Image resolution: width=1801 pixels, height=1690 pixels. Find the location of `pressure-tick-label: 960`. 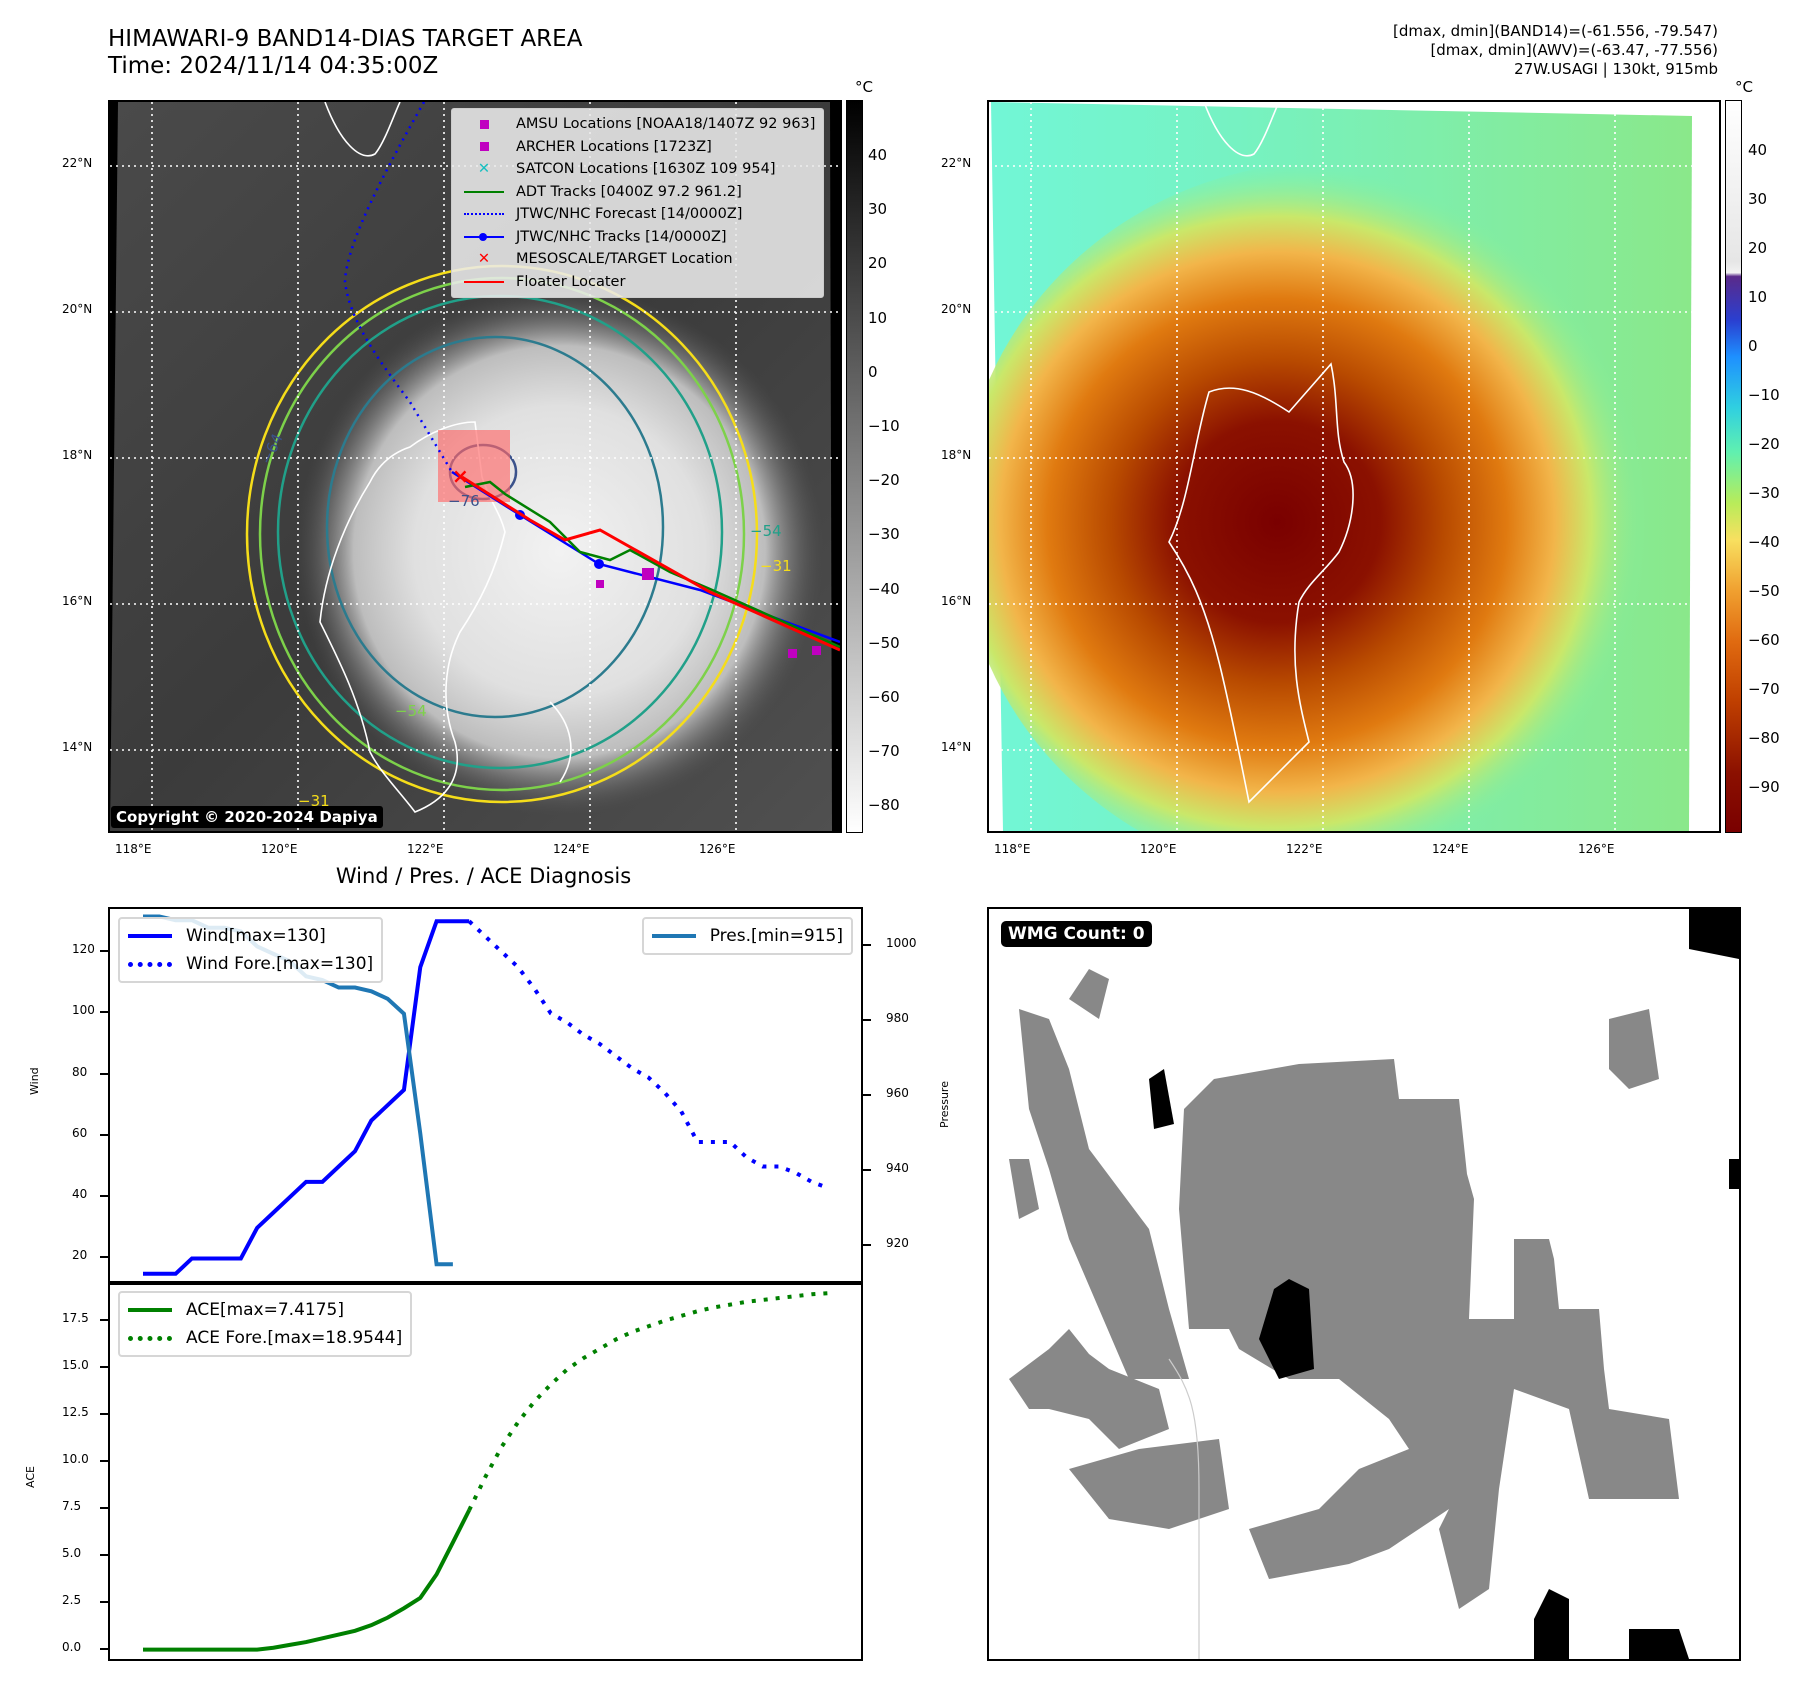

pressure-tick-label: 960 is located at coordinates (897, 1093).